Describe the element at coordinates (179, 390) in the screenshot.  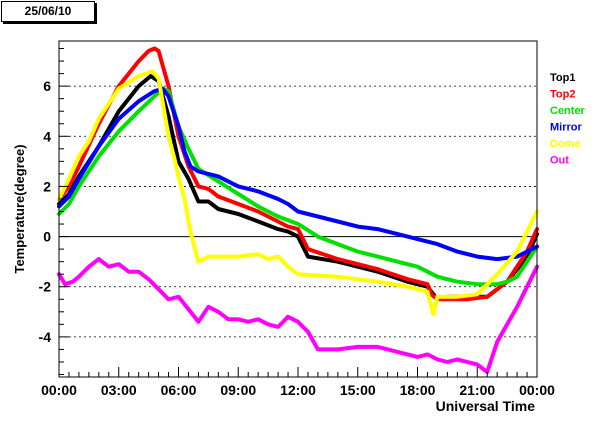
I see `x-tick-label: 06:00` at that location.